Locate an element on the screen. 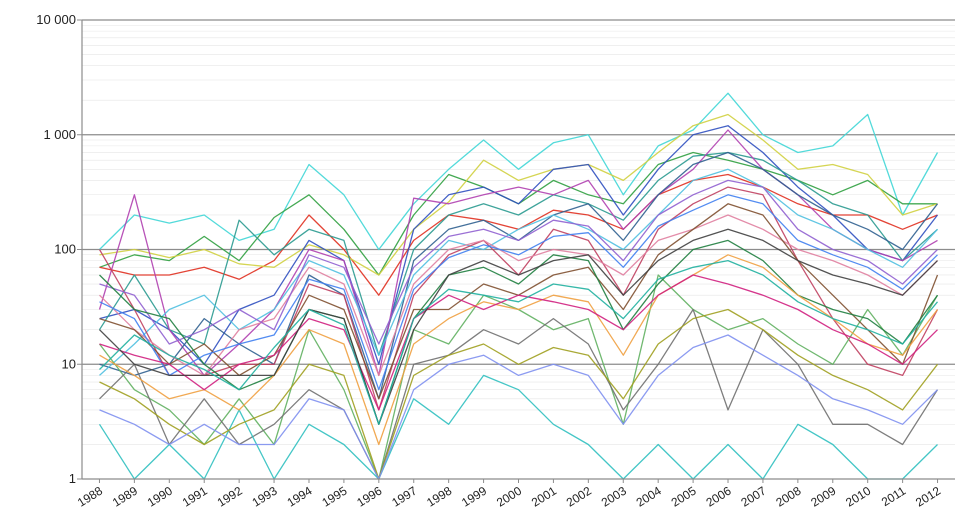 Image resolution: width=967 pixels, height=521 pixels. x-tick-label: 2002 is located at coordinates (579, 497).